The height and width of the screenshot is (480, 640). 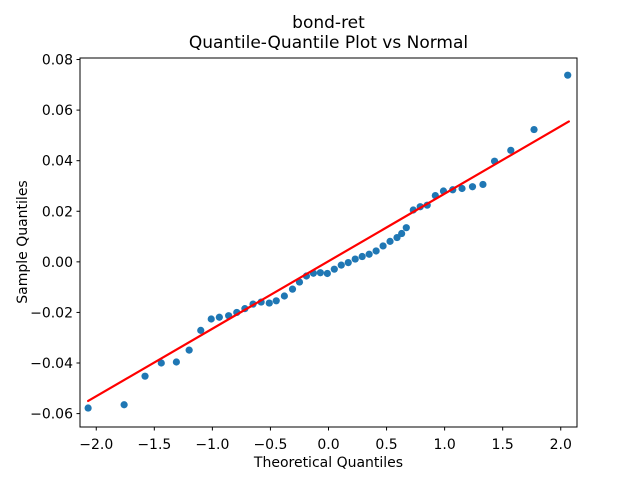 What do you see at coordinates (328, 23) in the screenshot?
I see `plot-title: bond-ret` at bounding box center [328, 23].